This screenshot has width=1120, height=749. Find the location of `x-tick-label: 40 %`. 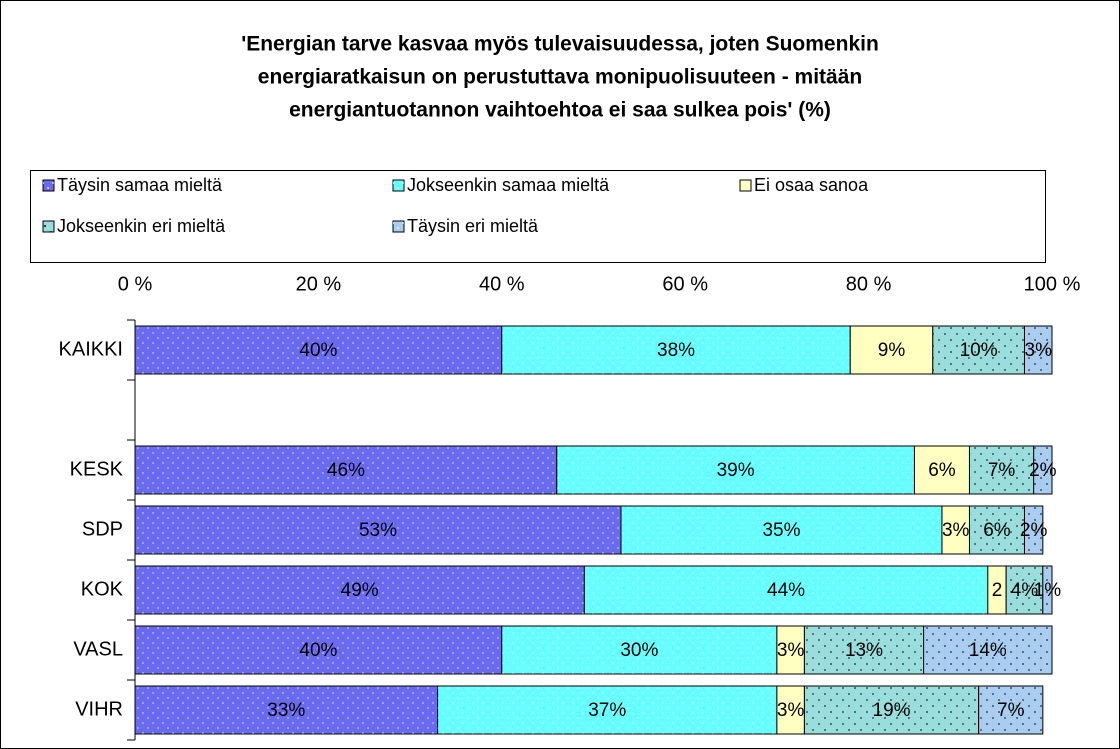

x-tick-label: 40 % is located at coordinates (502, 284).